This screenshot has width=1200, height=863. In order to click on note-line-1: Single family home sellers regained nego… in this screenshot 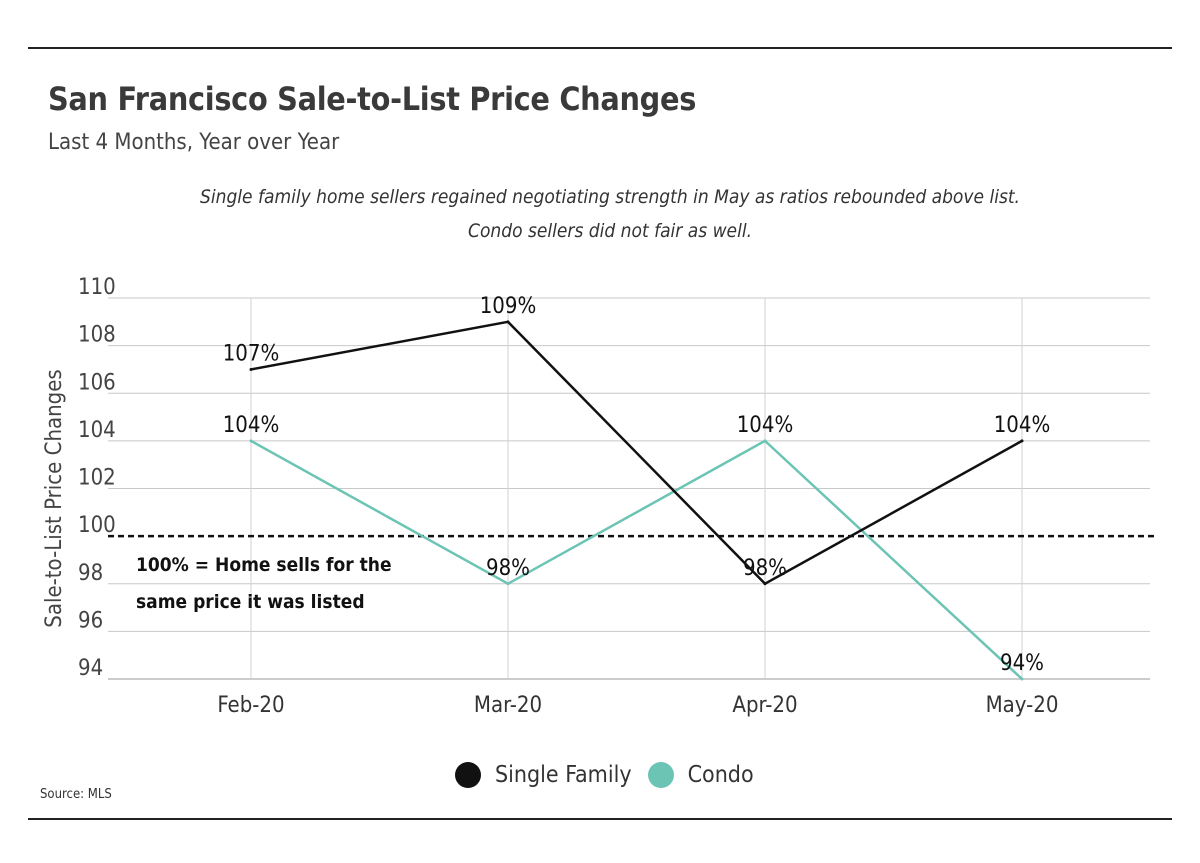, I will do `click(610, 197)`.